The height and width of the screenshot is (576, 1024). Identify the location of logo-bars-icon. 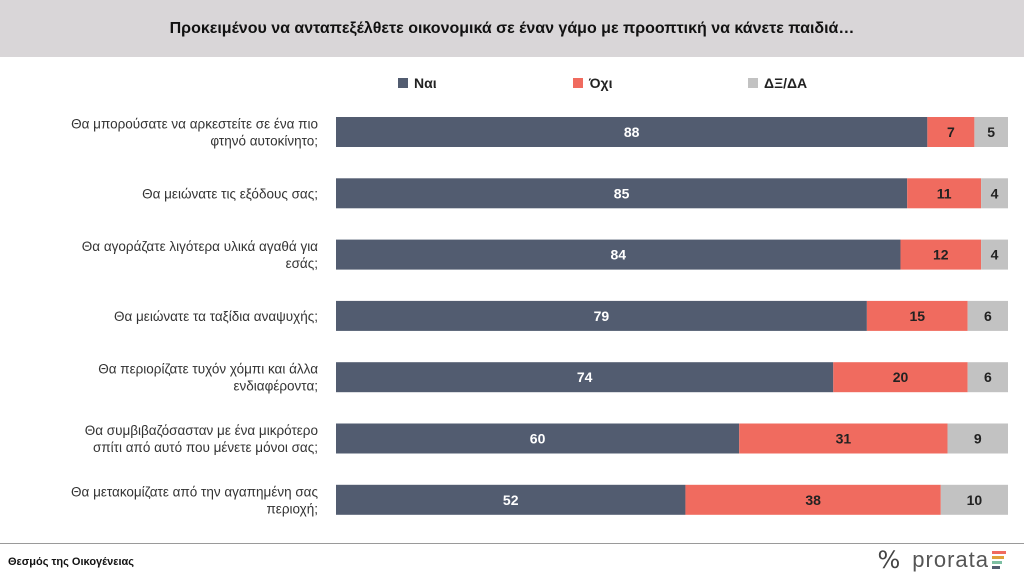
(999, 560).